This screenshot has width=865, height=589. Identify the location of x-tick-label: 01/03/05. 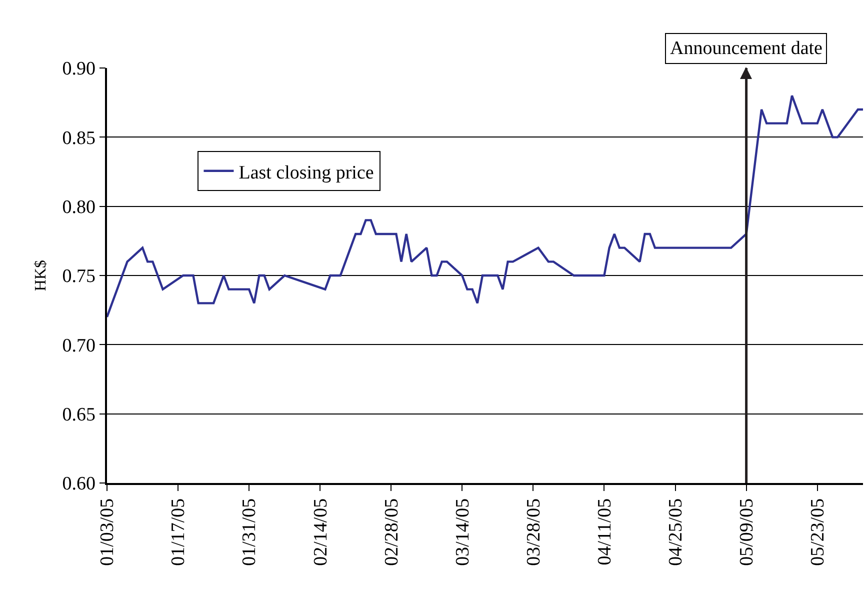
(107, 532).